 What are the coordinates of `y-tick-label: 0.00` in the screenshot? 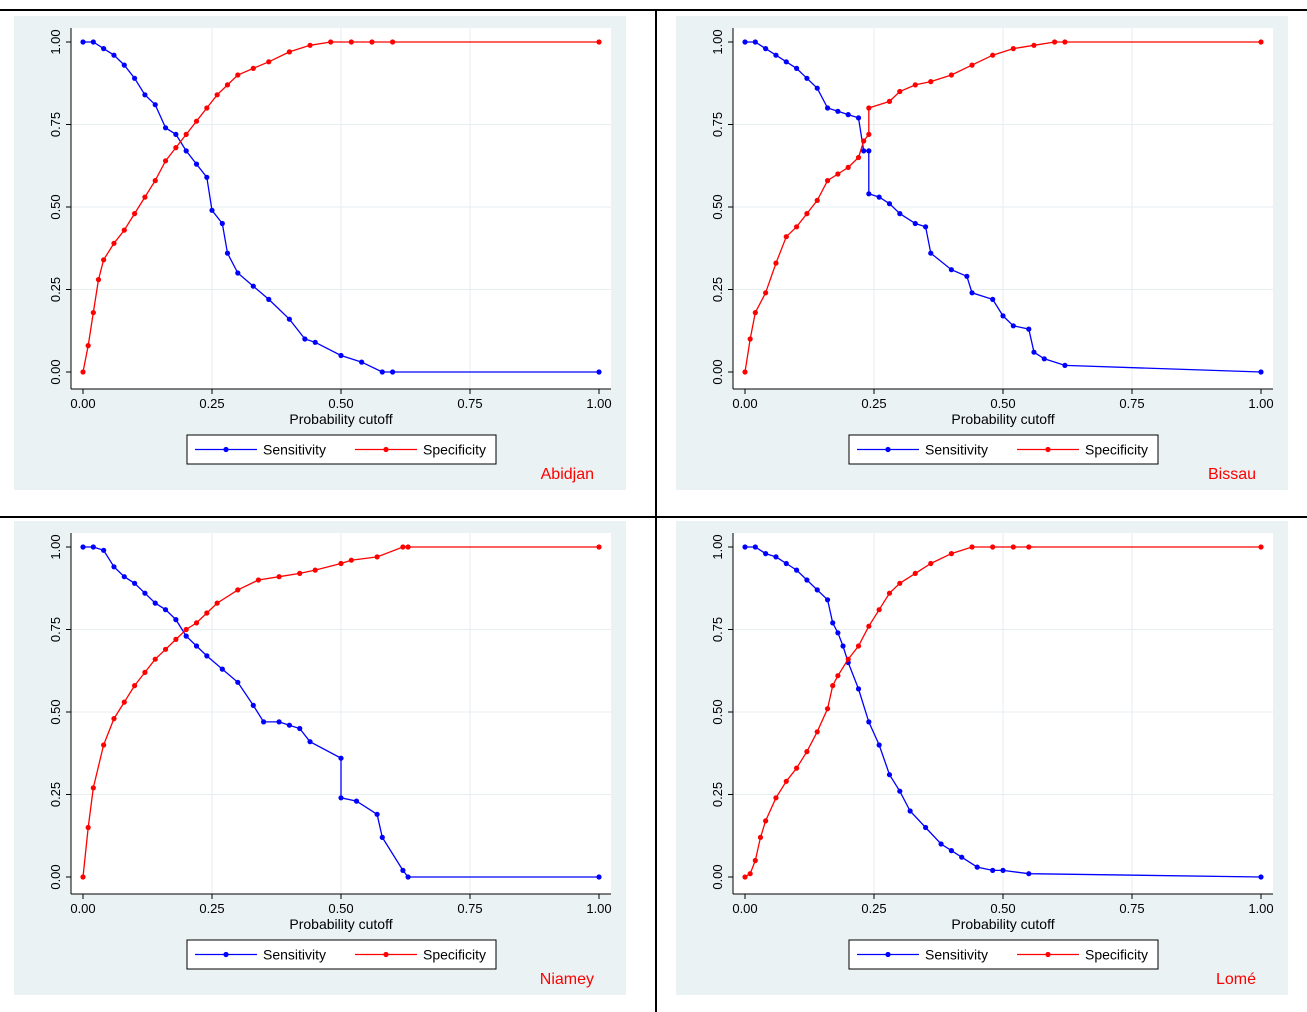 It's located at (55, 876).